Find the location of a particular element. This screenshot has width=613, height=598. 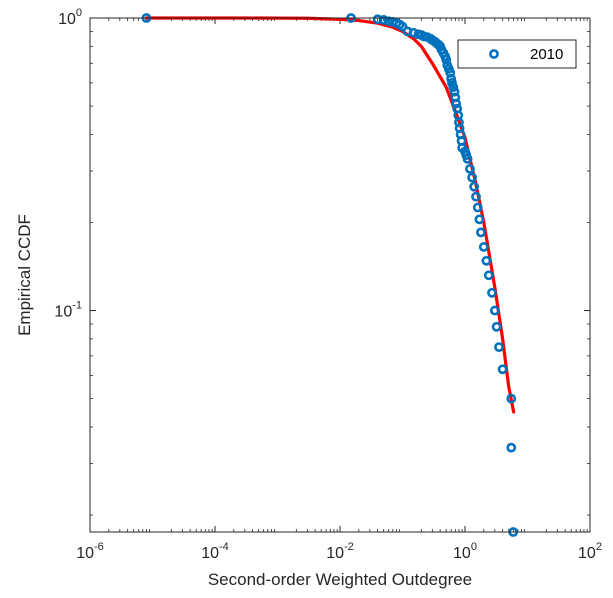

legend: 2010 is located at coordinates (517, 54).